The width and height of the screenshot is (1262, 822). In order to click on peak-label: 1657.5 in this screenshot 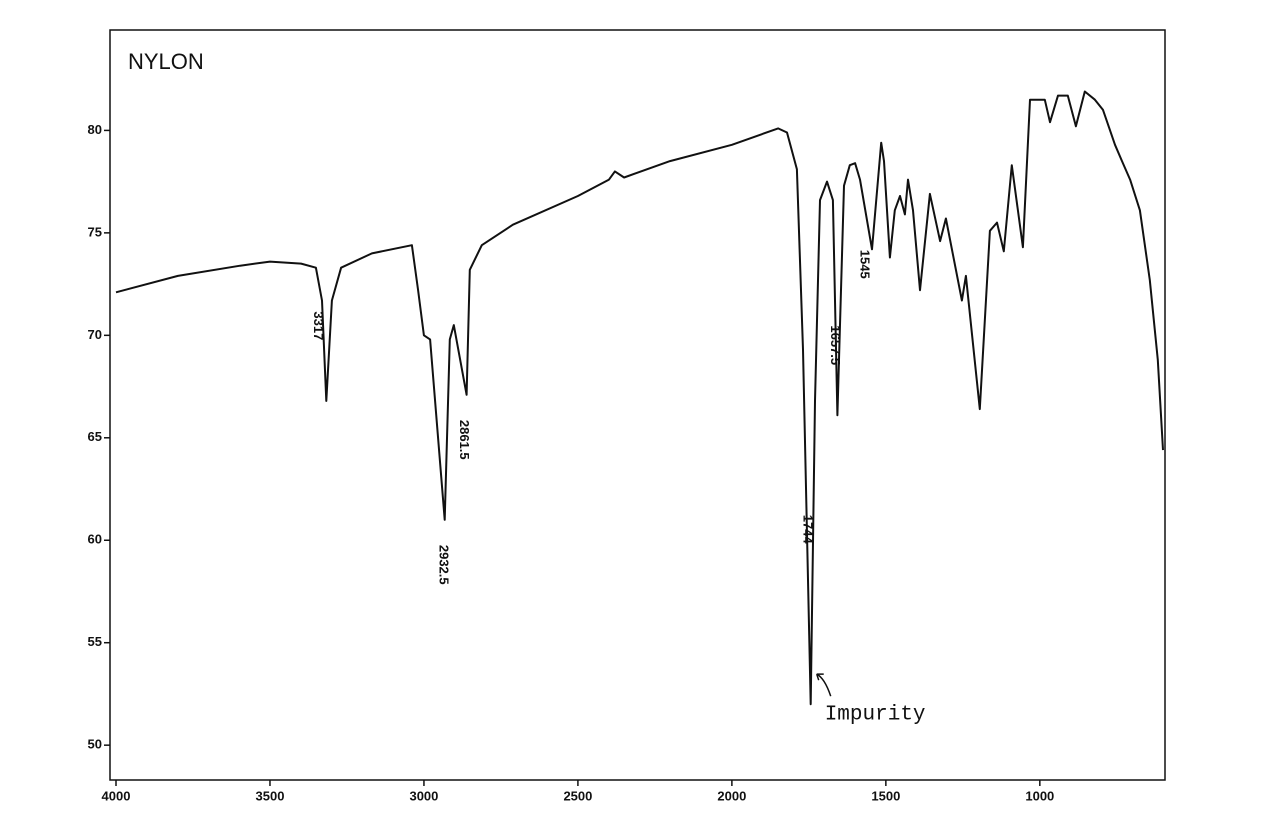, I will do `click(835, 345)`.